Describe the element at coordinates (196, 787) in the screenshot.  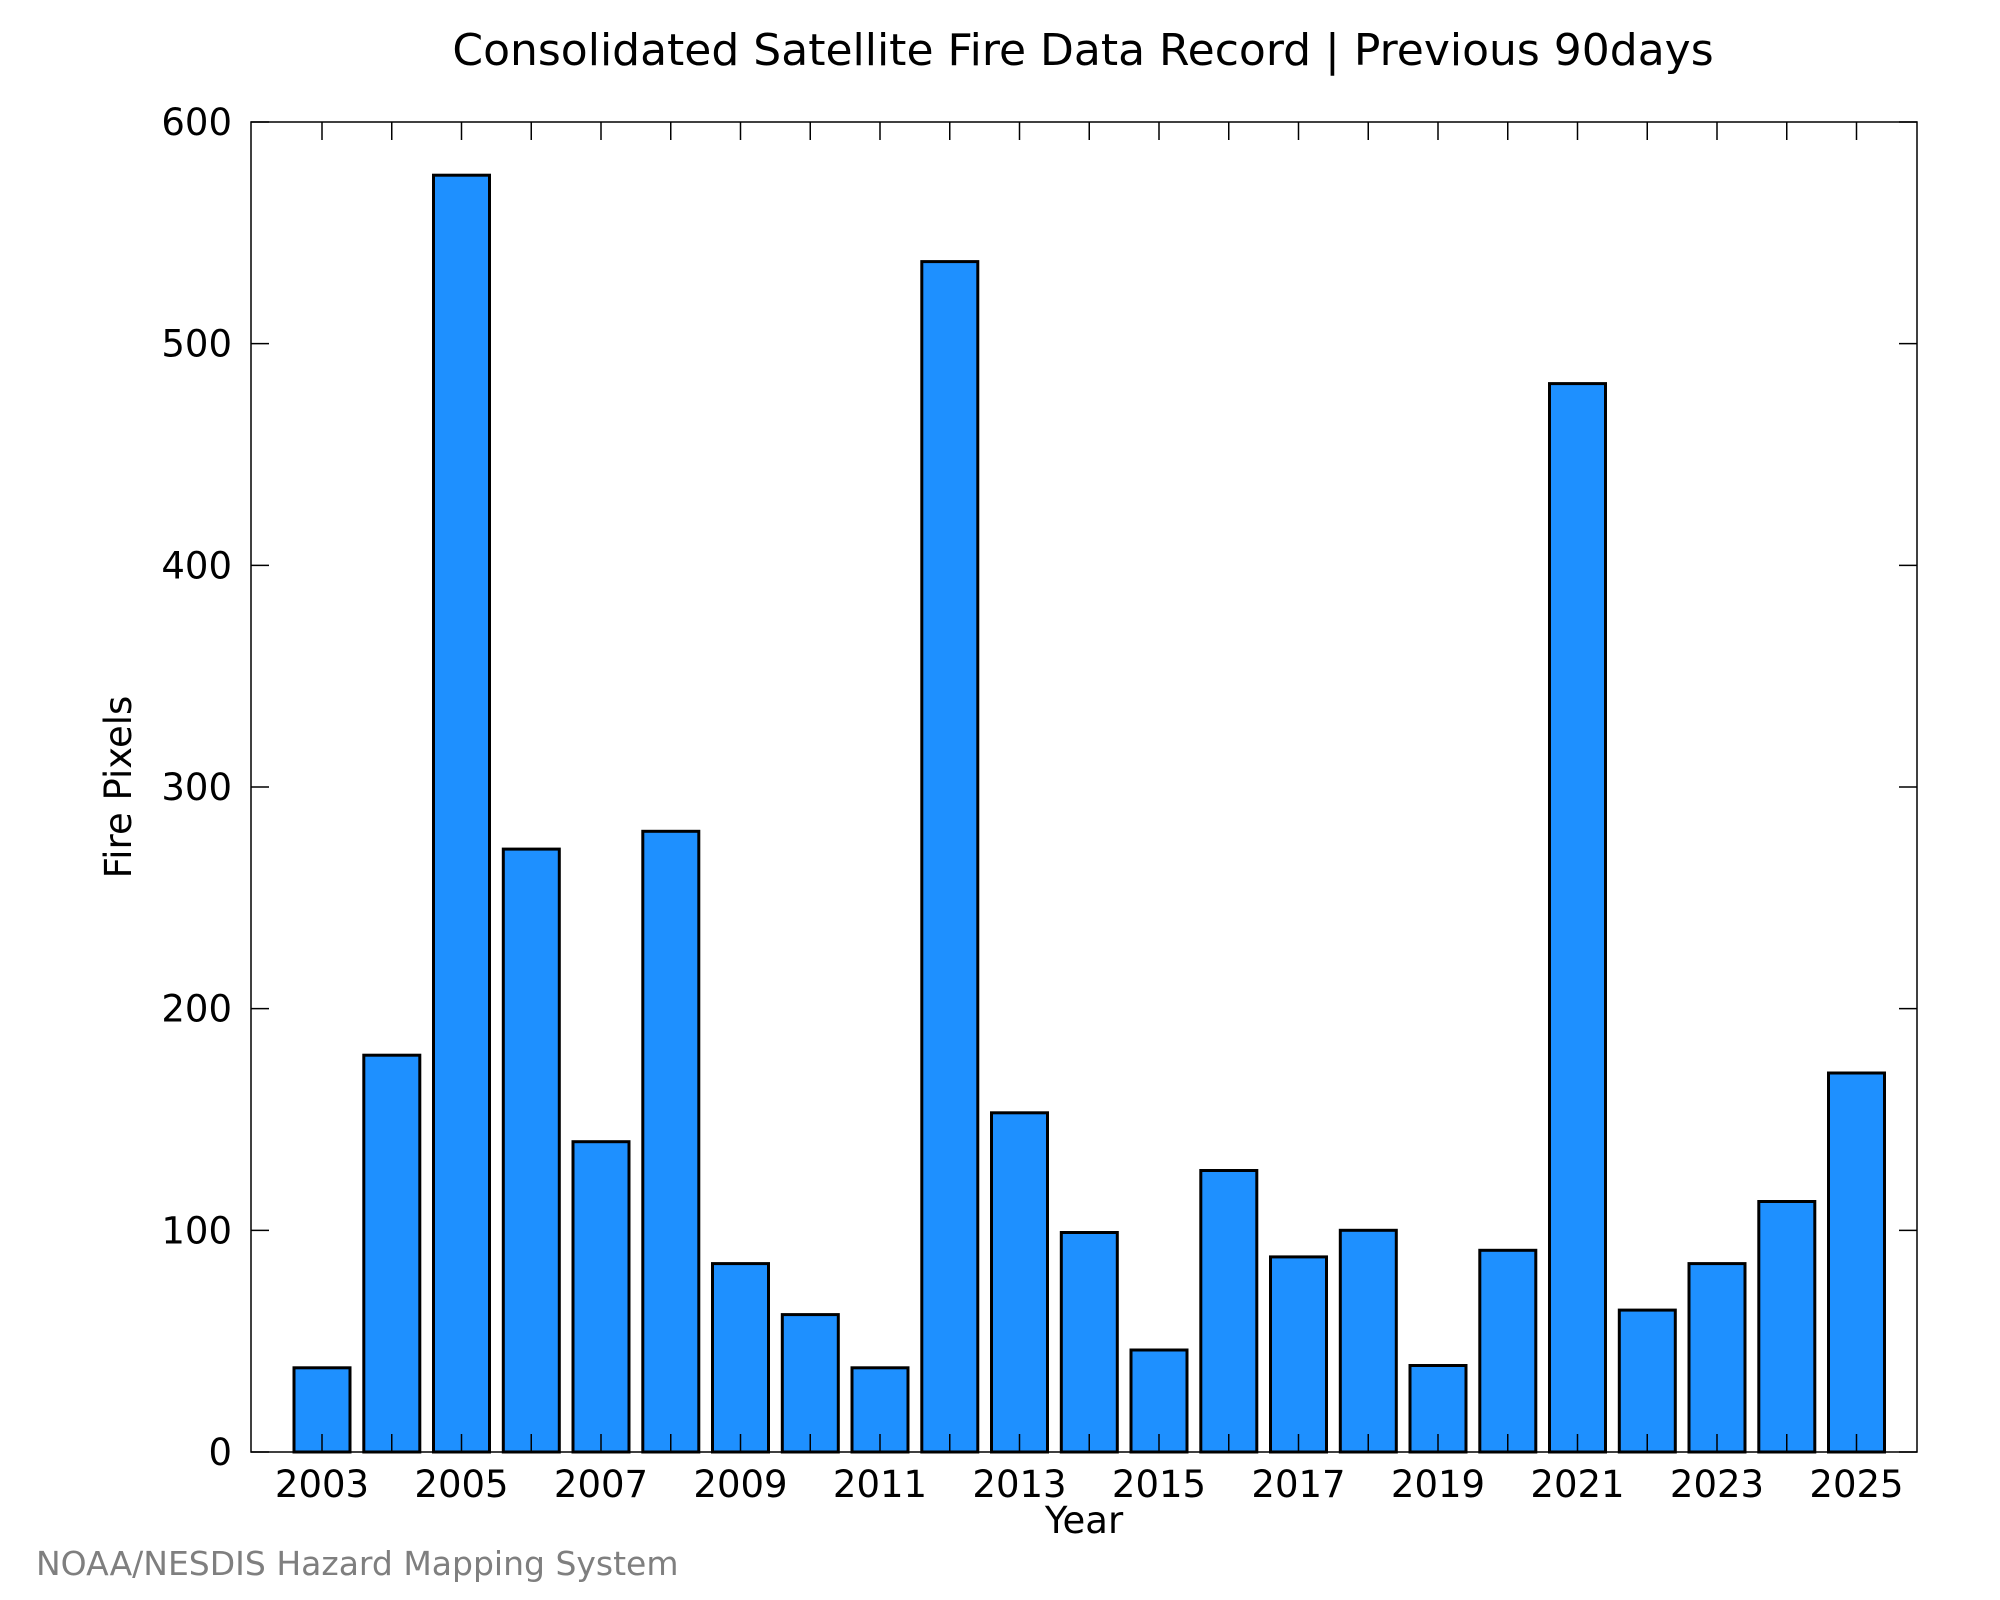
I see `y-tick-label-300: 300` at that location.